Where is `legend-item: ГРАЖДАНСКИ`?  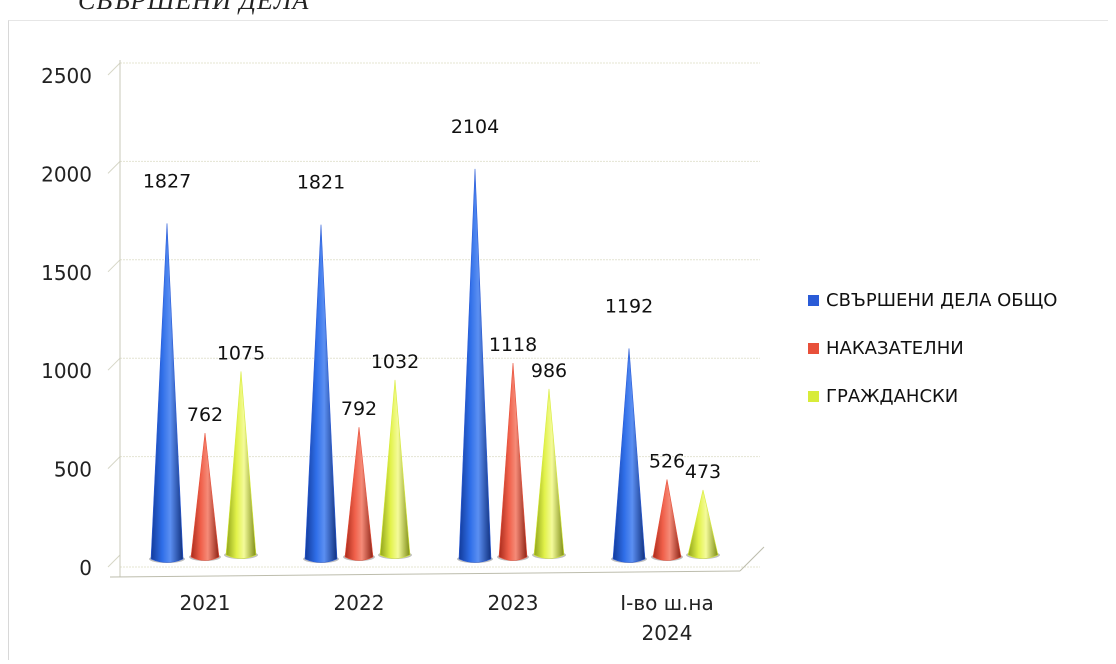 legend-item: ГРАЖДАНСКИ is located at coordinates (932, 396).